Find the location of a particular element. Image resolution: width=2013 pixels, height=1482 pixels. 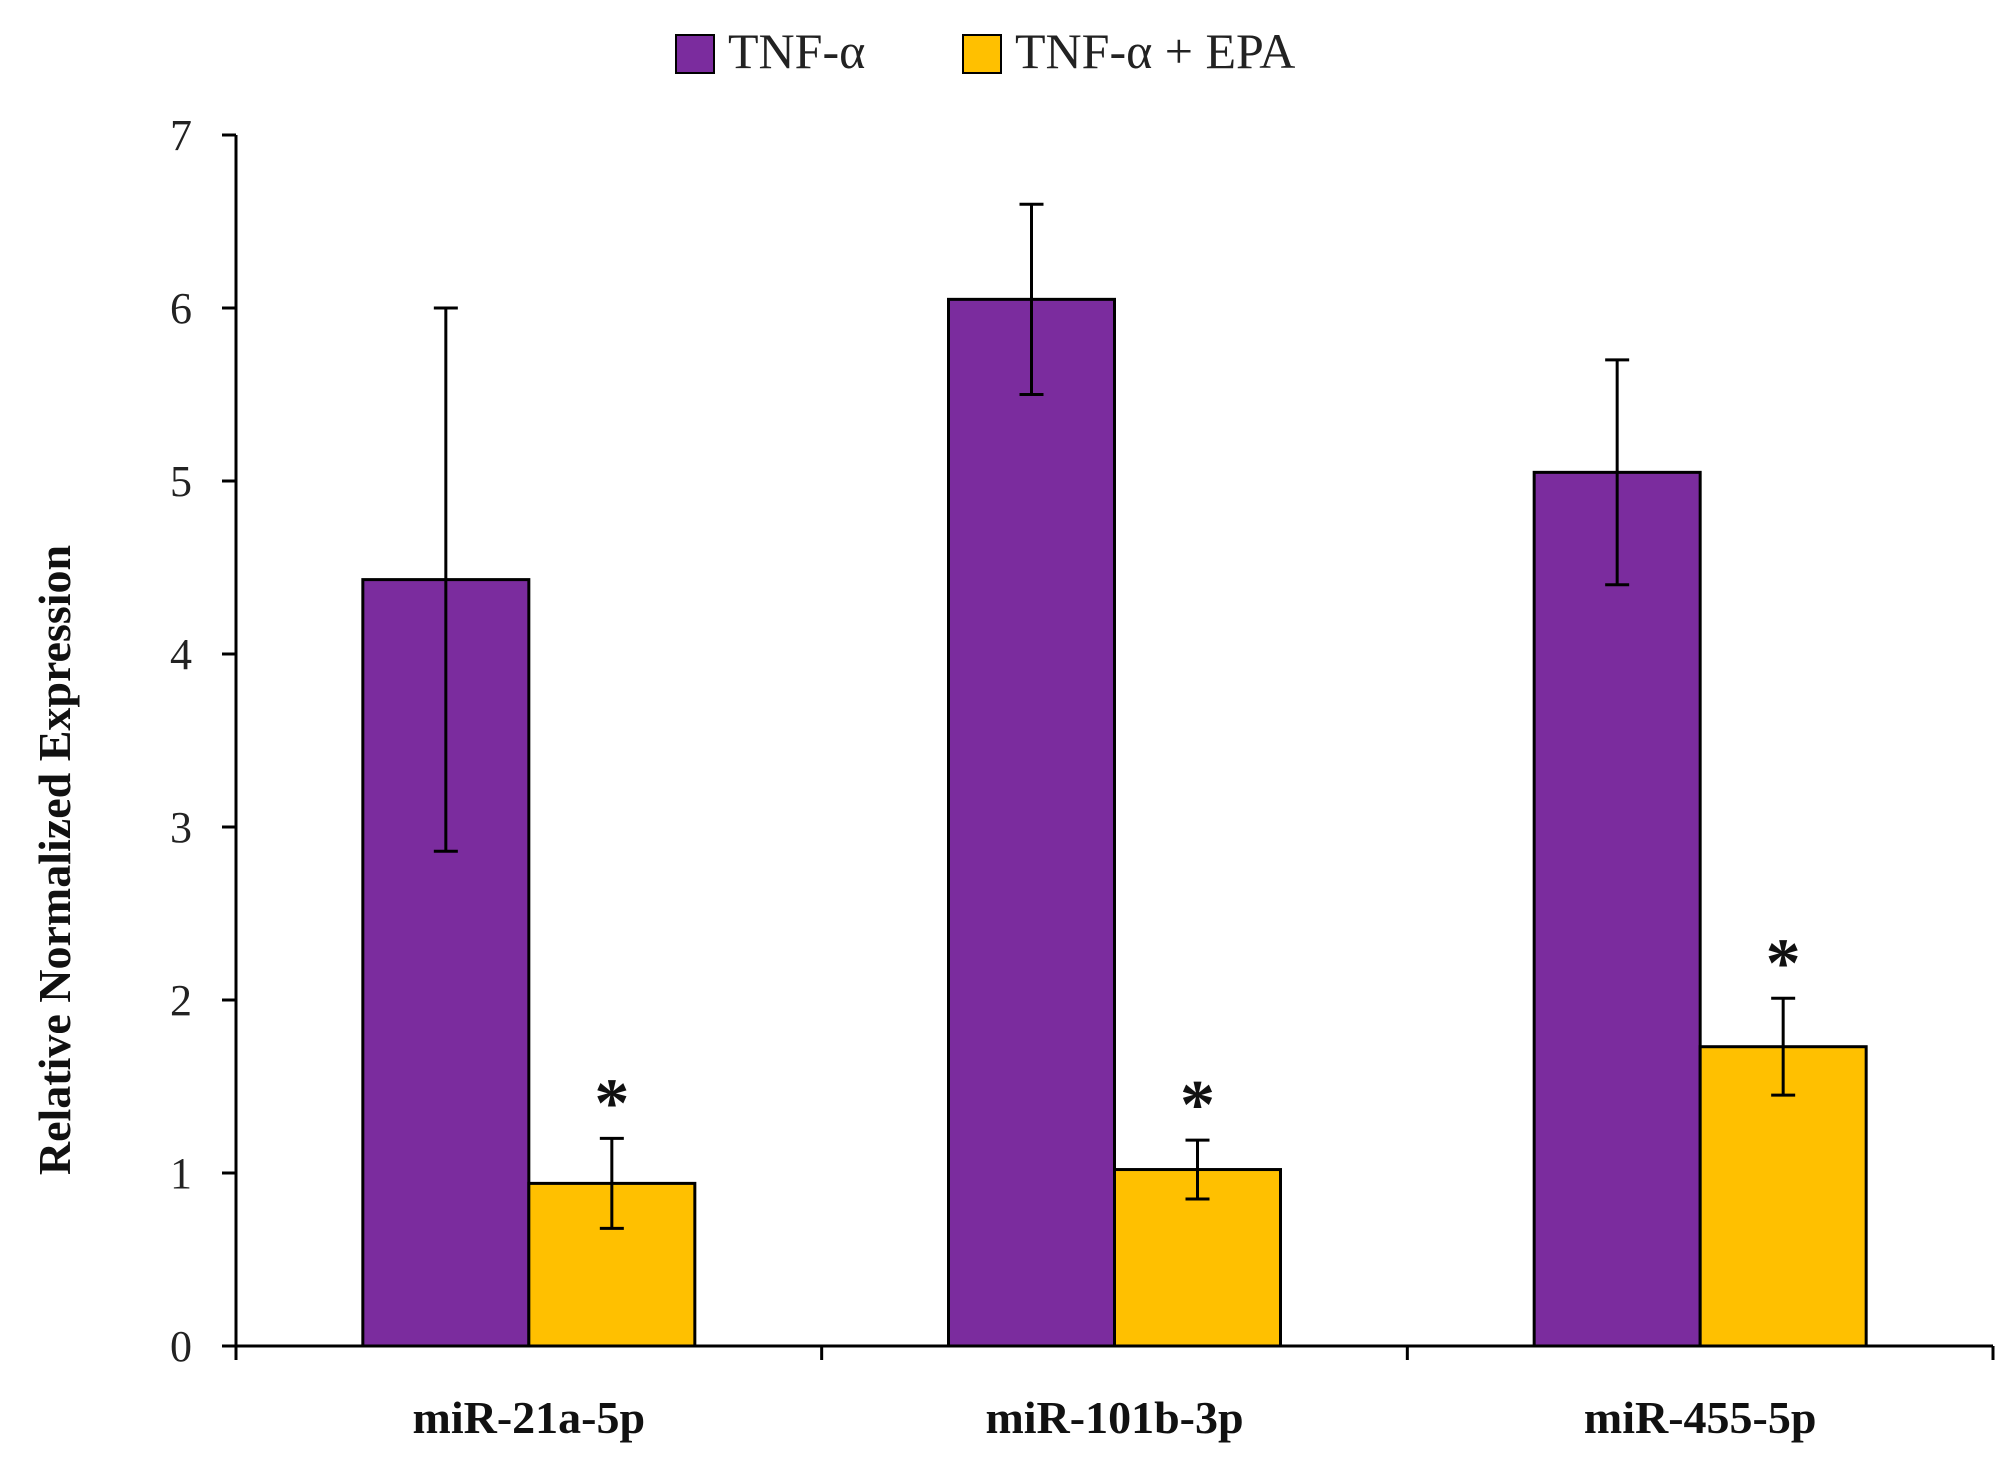

x-tick-label: miR-21a-5p is located at coordinates (529, 1417).